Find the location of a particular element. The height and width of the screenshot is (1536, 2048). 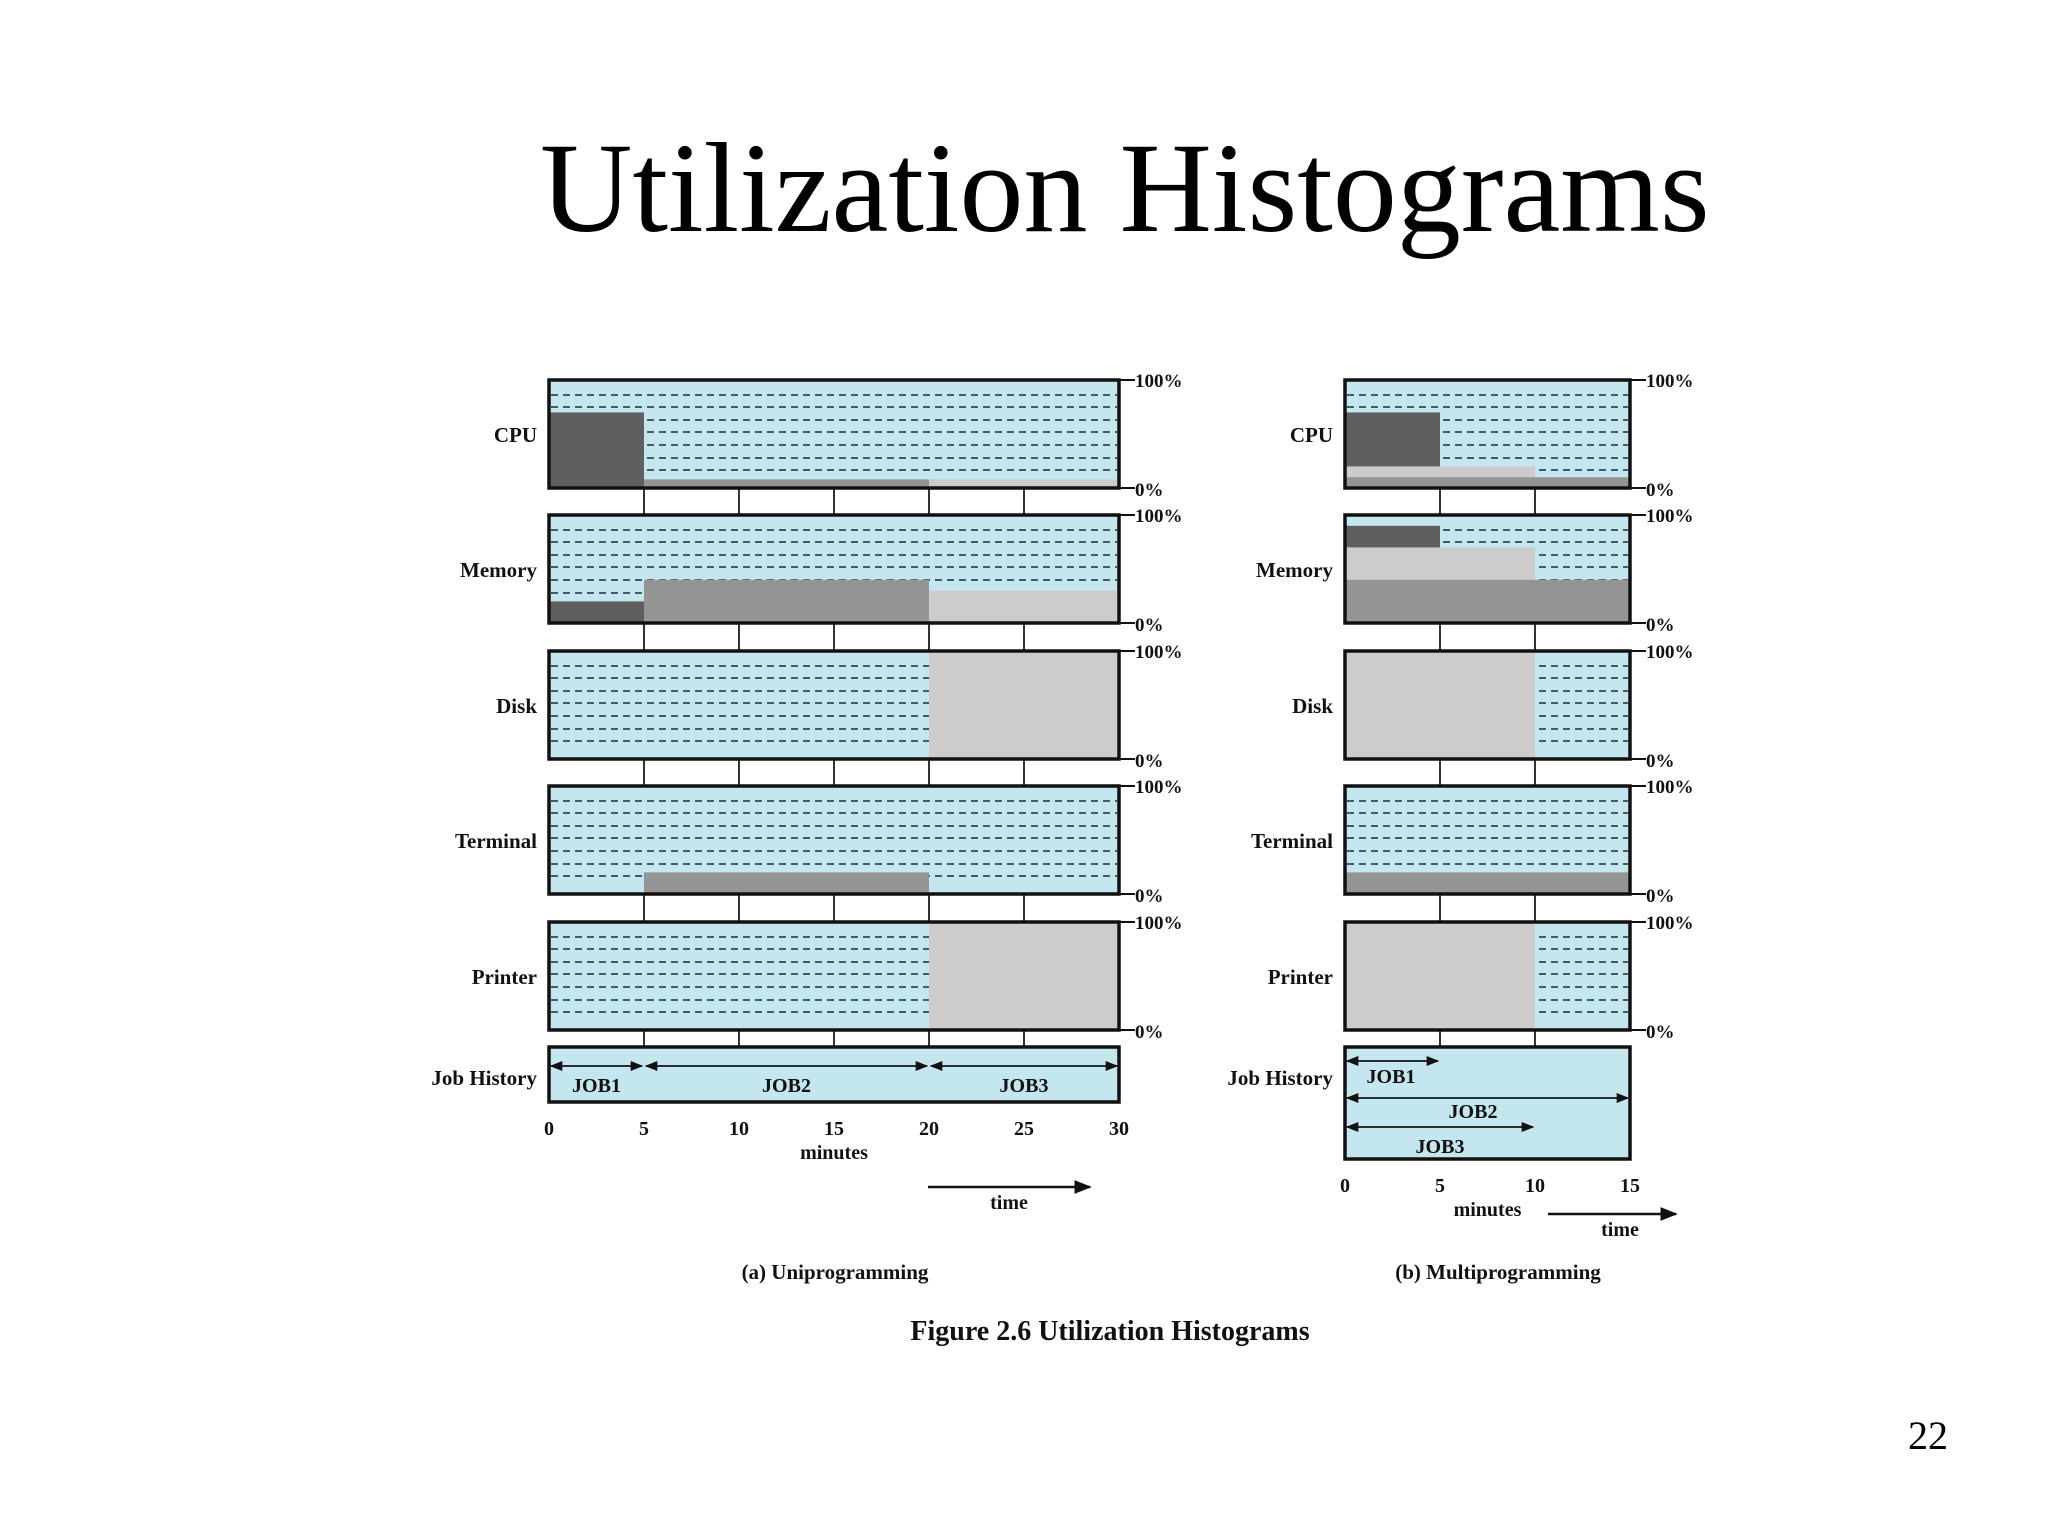

uni-row-label-printer: Printer is located at coordinates (504, 977).